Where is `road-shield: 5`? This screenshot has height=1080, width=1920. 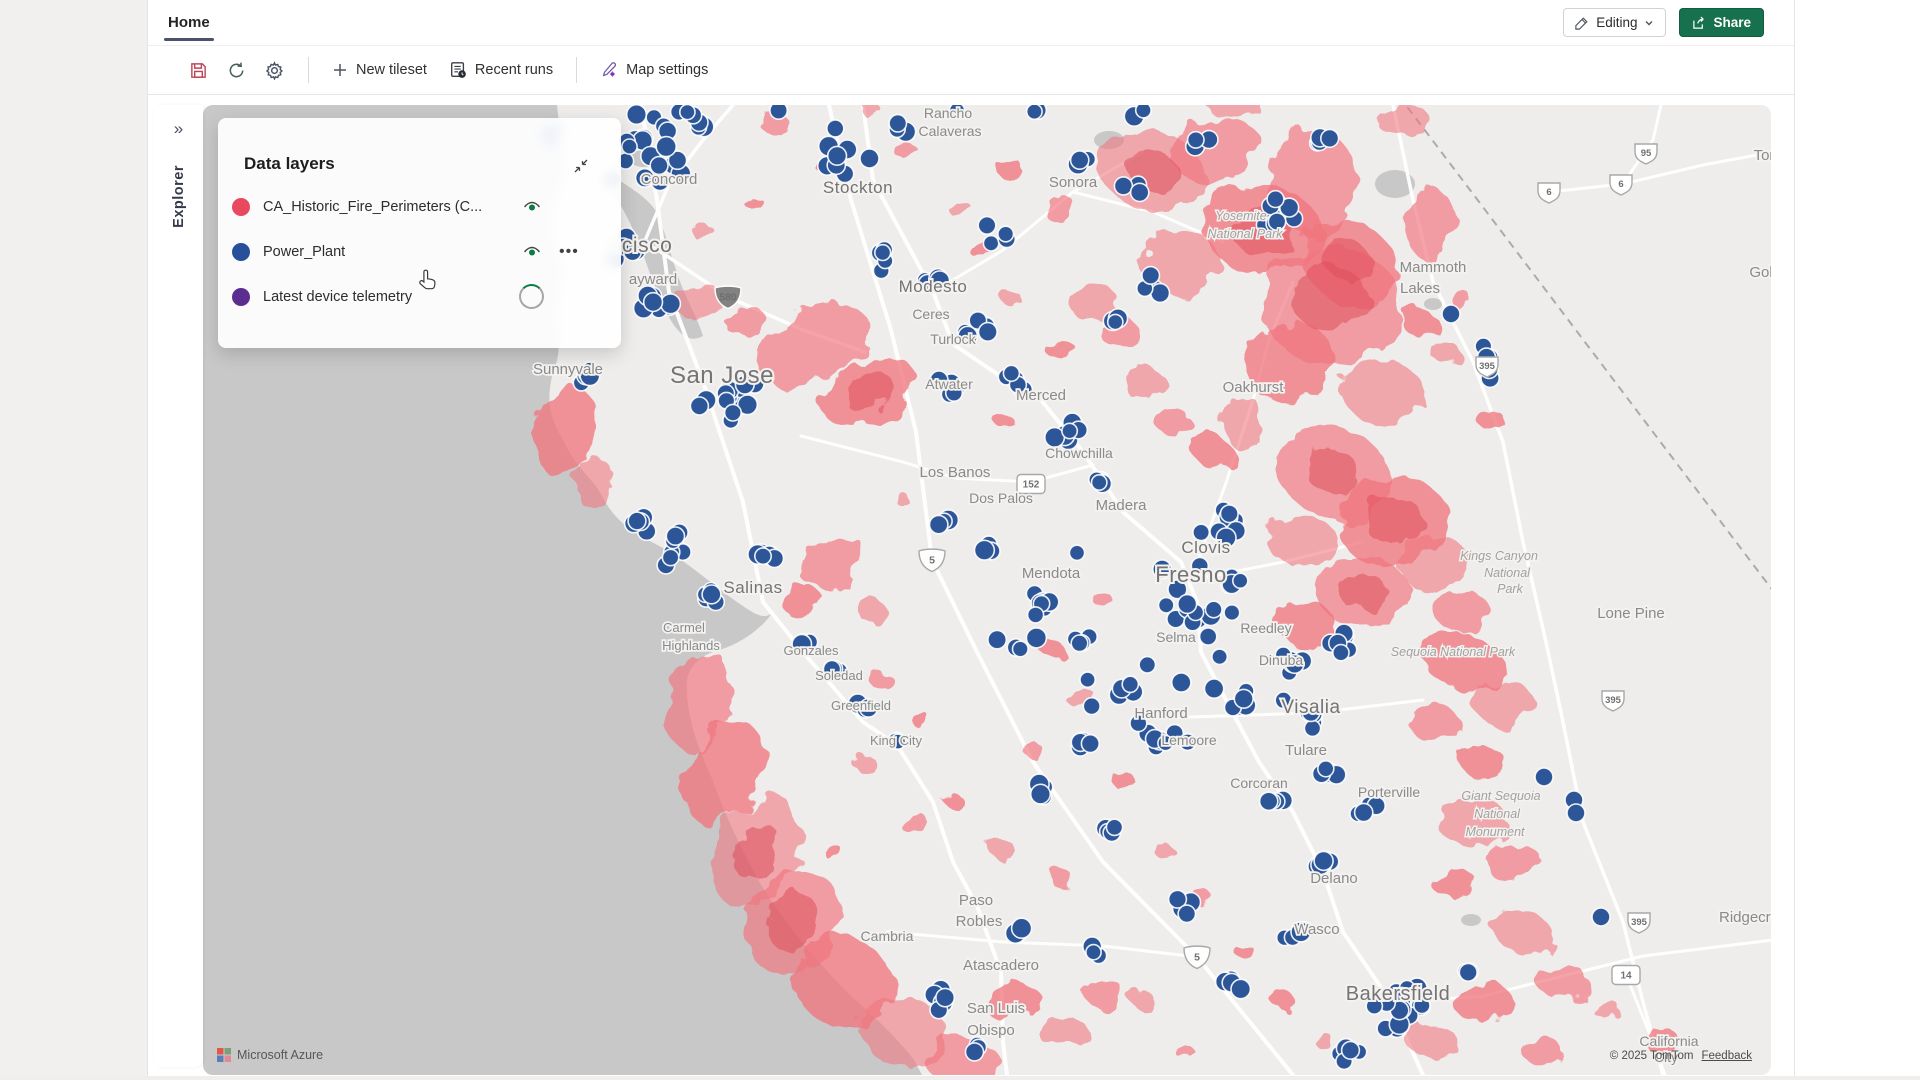
road-shield: 5 is located at coordinates (932, 560).